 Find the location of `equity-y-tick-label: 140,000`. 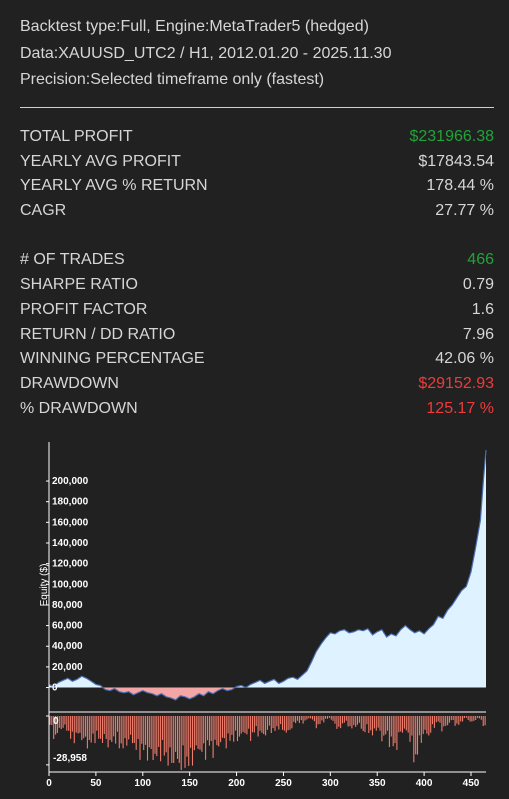

equity-y-tick-label: 140,000 is located at coordinates (70, 543).